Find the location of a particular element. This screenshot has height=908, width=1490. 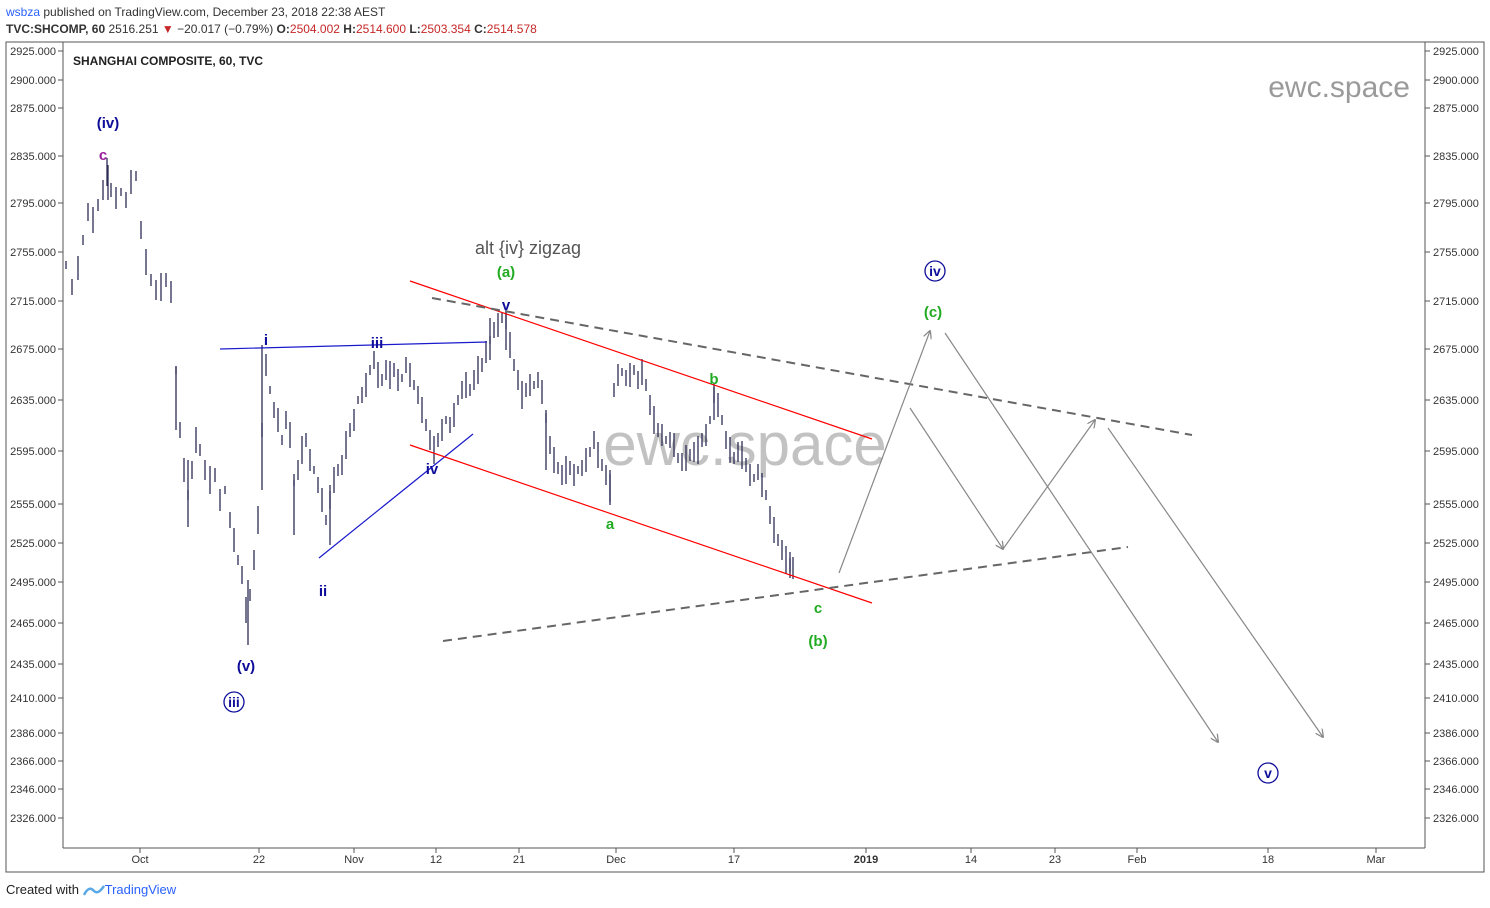

y-tick-label-right: 2525.000 is located at coordinates (1456, 544).